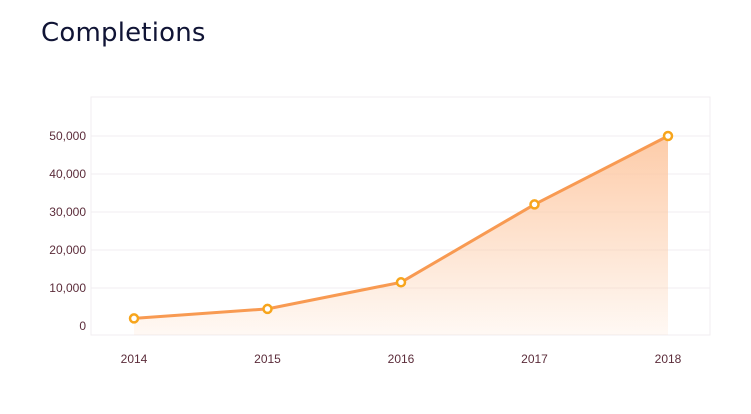 Image resolution: width=751 pixels, height=414 pixels. I want to click on data-point-2018, so click(668, 136).